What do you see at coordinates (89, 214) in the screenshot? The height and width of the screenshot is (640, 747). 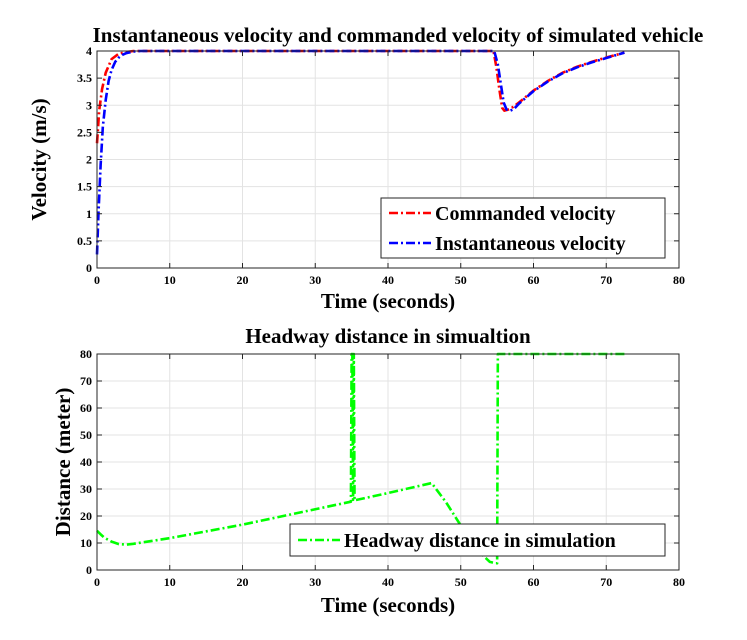 I see `y-tick-label: 1` at bounding box center [89, 214].